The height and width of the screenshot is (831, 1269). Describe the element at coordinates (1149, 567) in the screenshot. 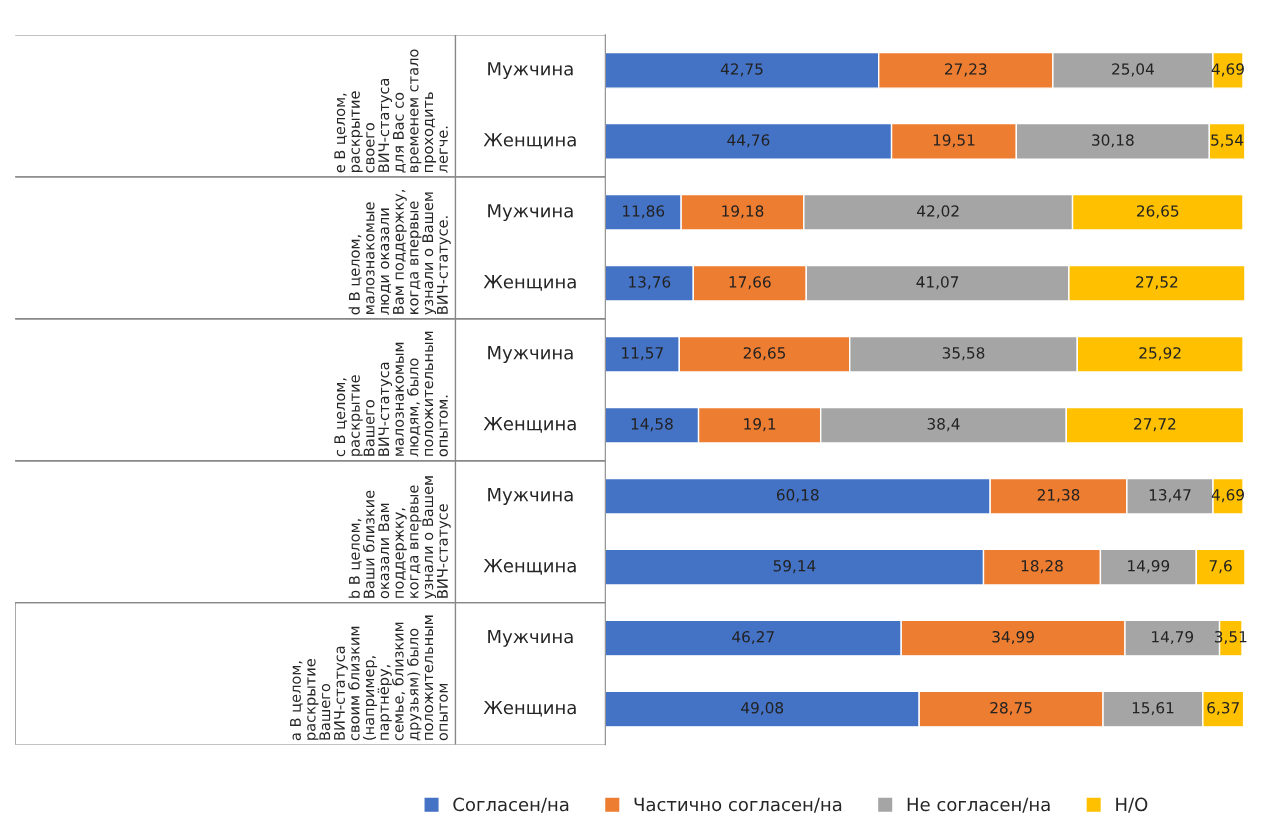

I see `data-label: 14,99` at that location.